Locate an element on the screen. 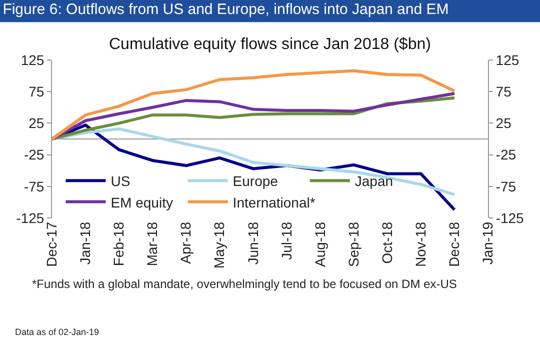 Image resolution: width=540 pixels, height=342 pixels. y-tick-label: -75 is located at coordinates (34, 186).